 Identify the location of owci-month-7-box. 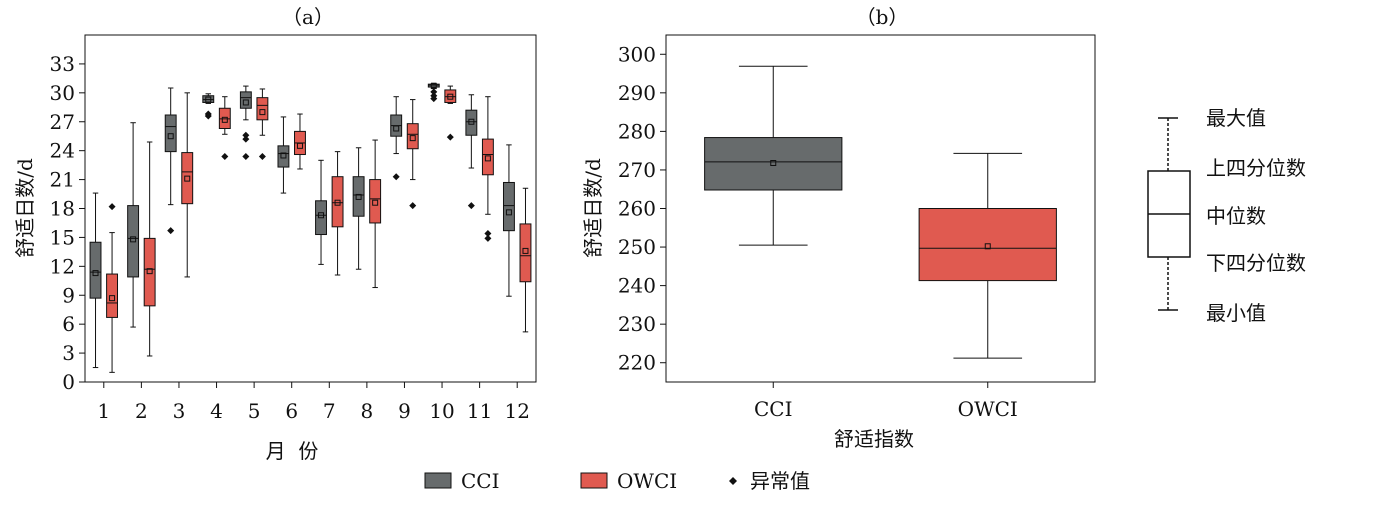
(337, 202).